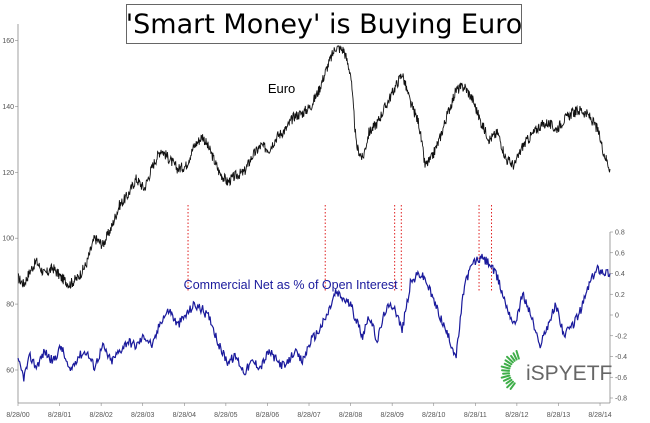 The width and height of the screenshot is (650, 423). What do you see at coordinates (475, 415) in the screenshot?
I see `x-tick-label: 8/28/11` at bounding box center [475, 415].